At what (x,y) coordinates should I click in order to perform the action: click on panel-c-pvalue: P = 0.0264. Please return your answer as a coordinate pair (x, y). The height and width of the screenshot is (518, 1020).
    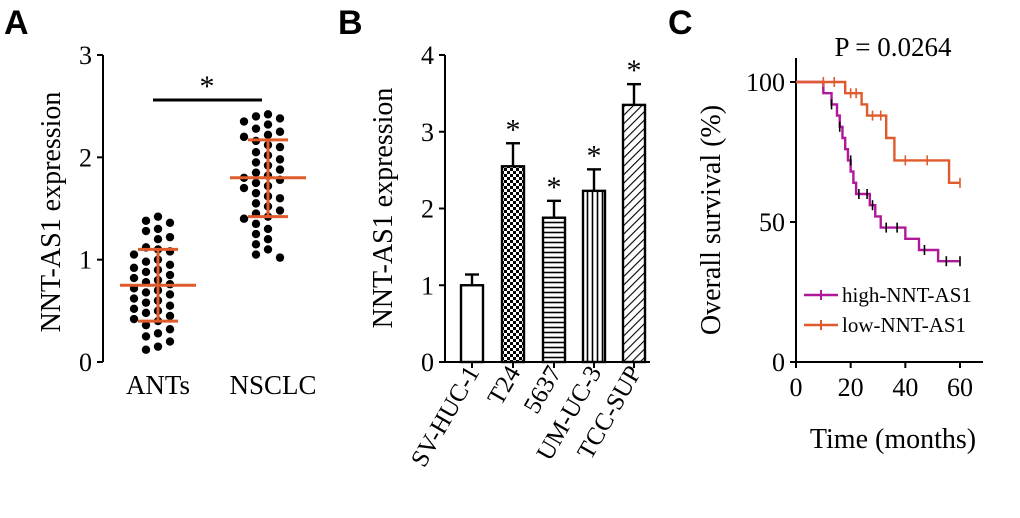
    Looking at the image, I should click on (893, 47).